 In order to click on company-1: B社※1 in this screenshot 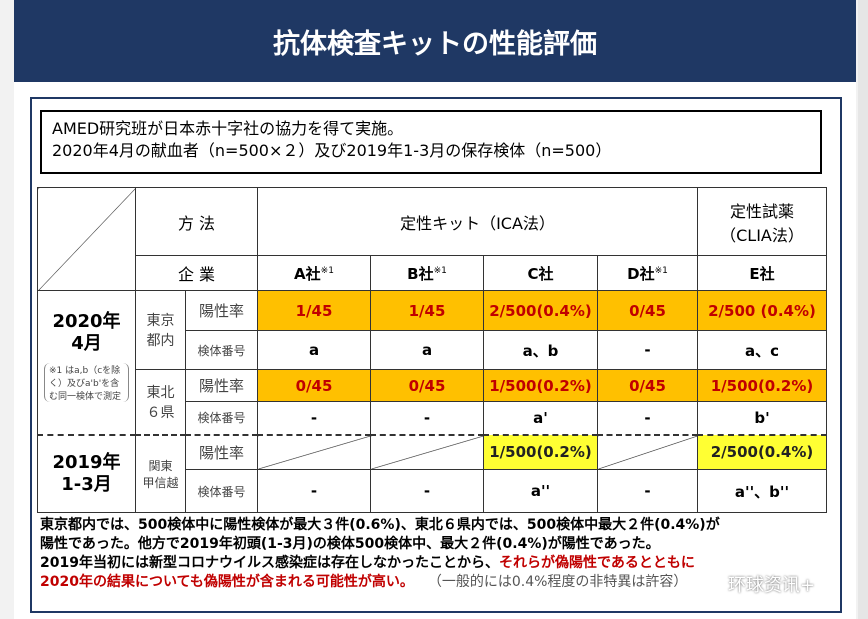, I will do `click(427, 273)`.